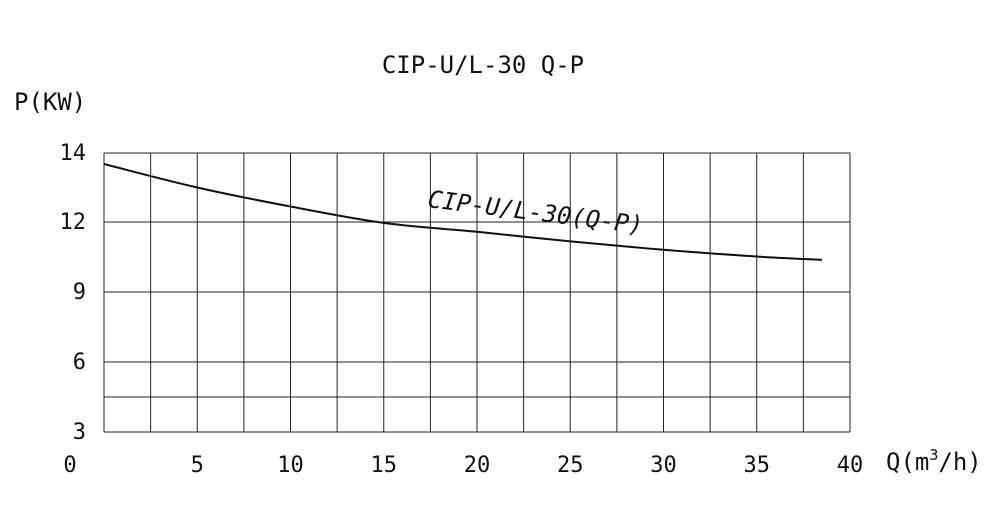  I want to click on x-tick-label: 0, so click(69, 465).